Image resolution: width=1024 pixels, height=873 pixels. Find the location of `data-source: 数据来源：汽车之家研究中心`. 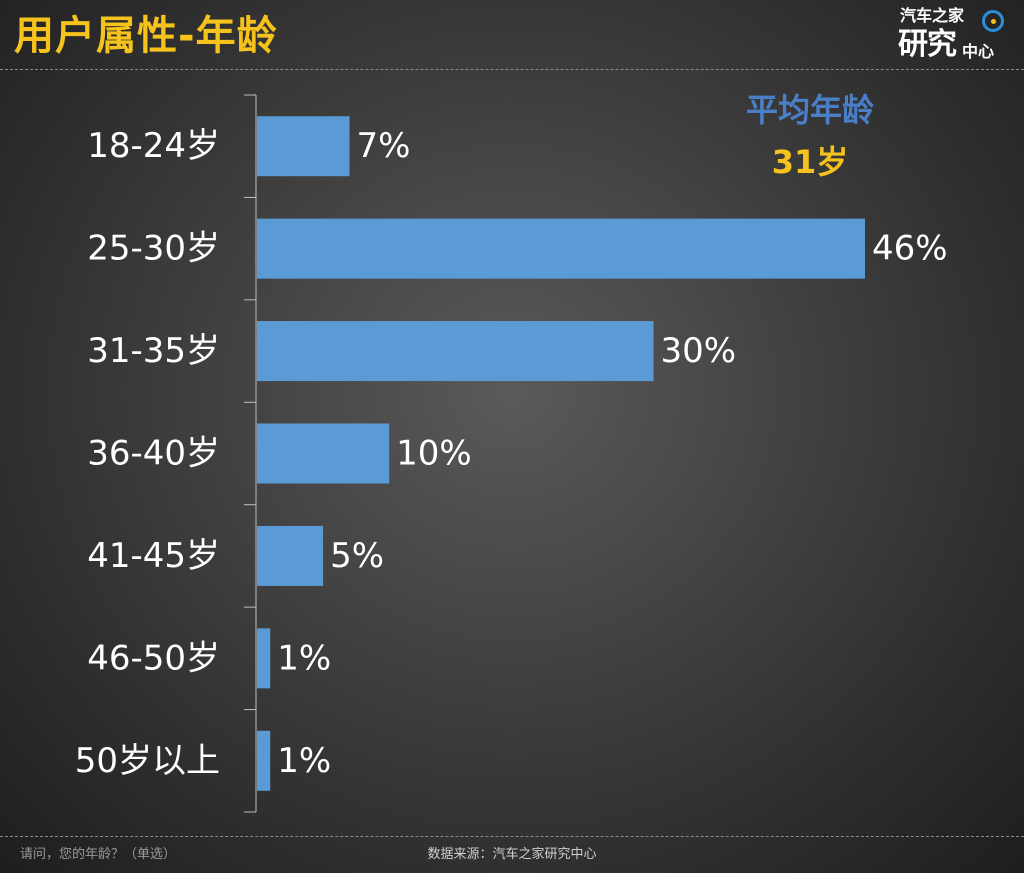

data-source: 数据来源：汽车之家研究中心 is located at coordinates (512, 854).